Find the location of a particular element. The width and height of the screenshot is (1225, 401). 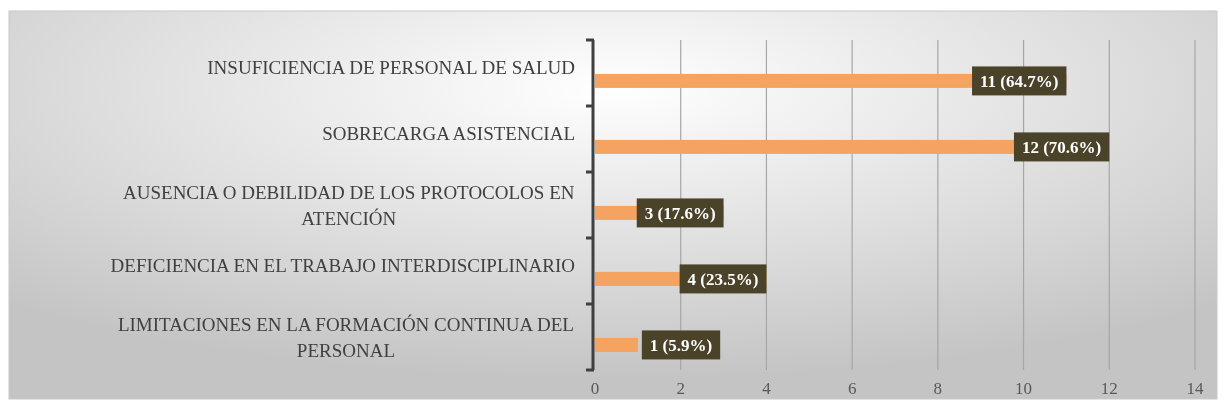

data-label: 3 (17.6%) is located at coordinates (680, 213).